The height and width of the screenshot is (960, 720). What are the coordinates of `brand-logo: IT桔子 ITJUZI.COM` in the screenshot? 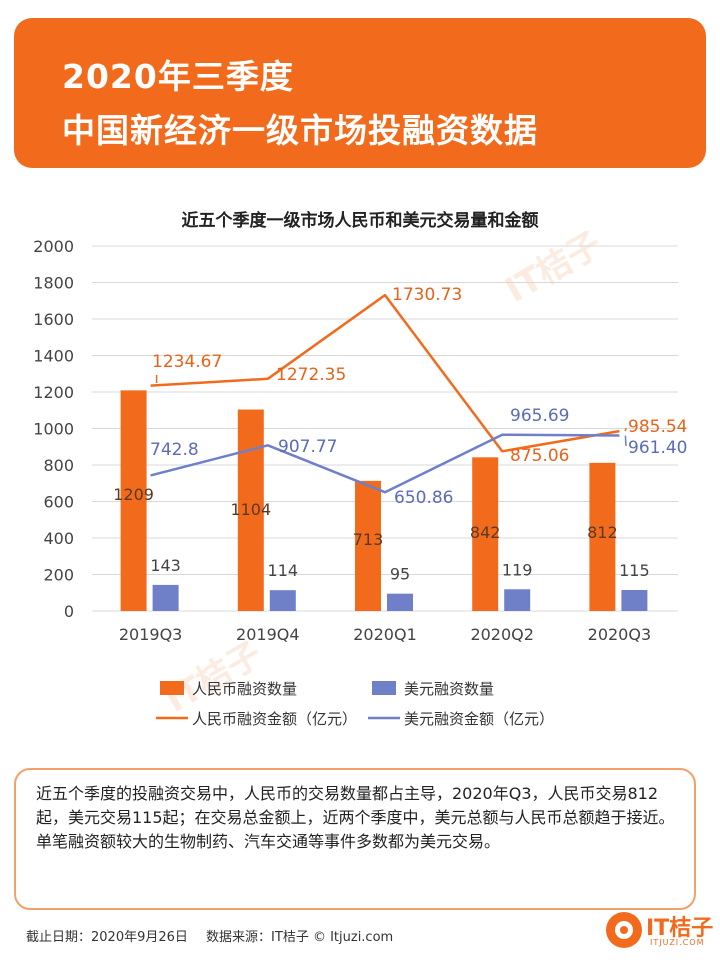 It's located at (660, 932).